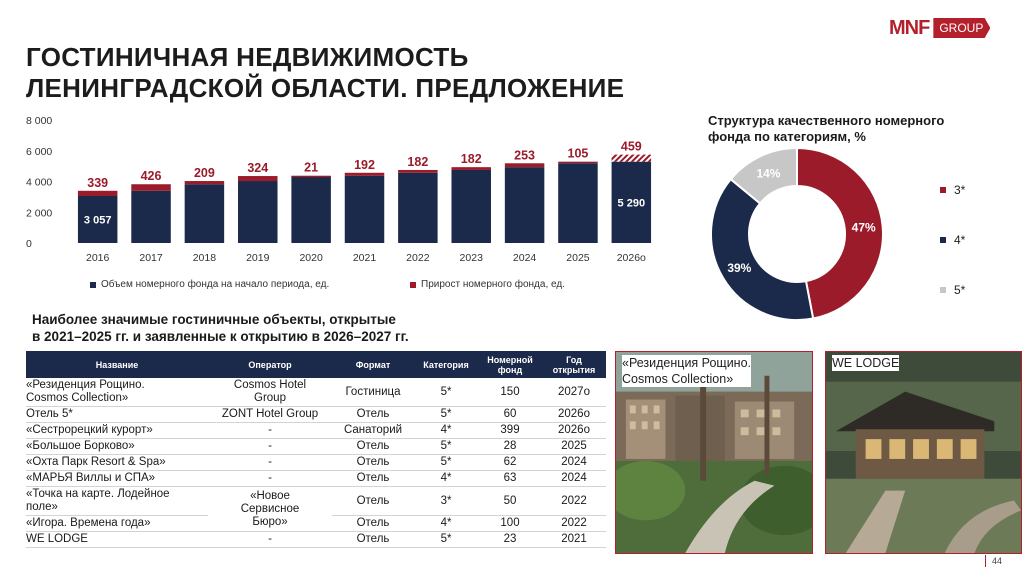  I want to click on x-tick-label: 2017, so click(151, 258).